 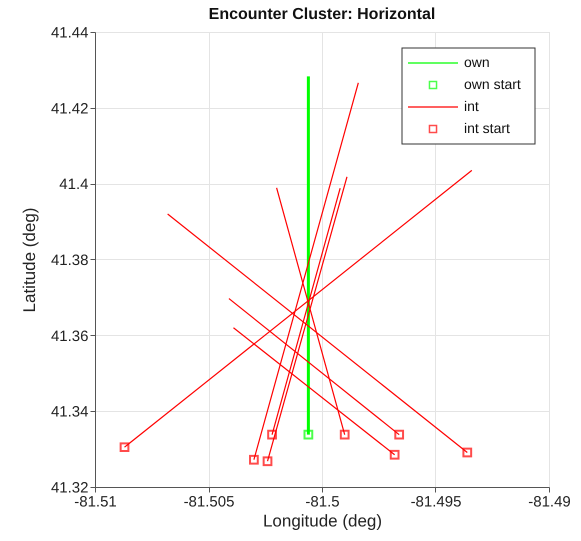 What do you see at coordinates (95, 502) in the screenshot?
I see `x-tick-label: -81.51` at bounding box center [95, 502].